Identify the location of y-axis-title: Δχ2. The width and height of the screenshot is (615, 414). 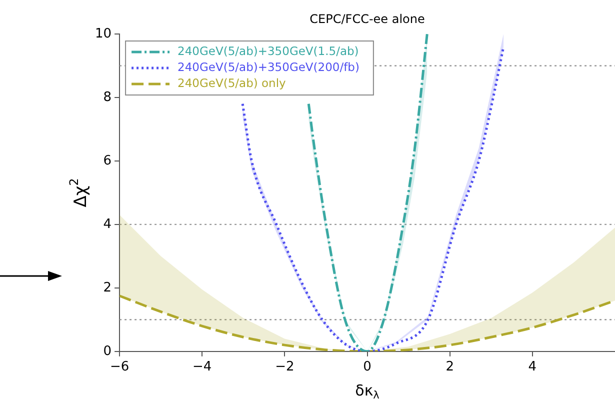
(78, 193).